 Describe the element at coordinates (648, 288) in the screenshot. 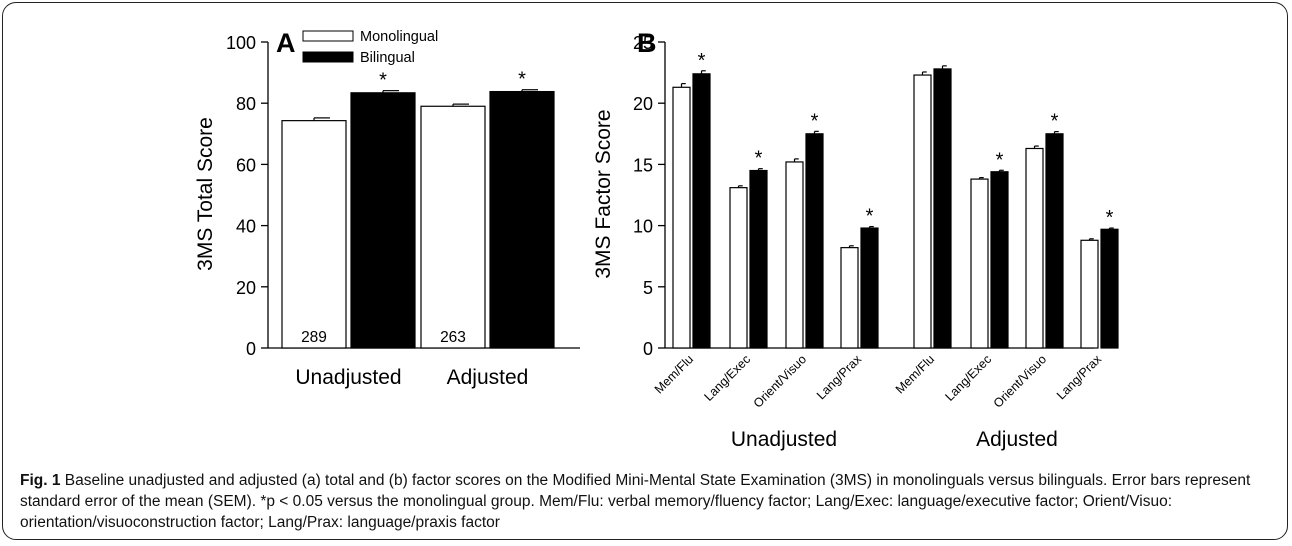

I see `panel-b-y-tick-label-5: 5` at that location.